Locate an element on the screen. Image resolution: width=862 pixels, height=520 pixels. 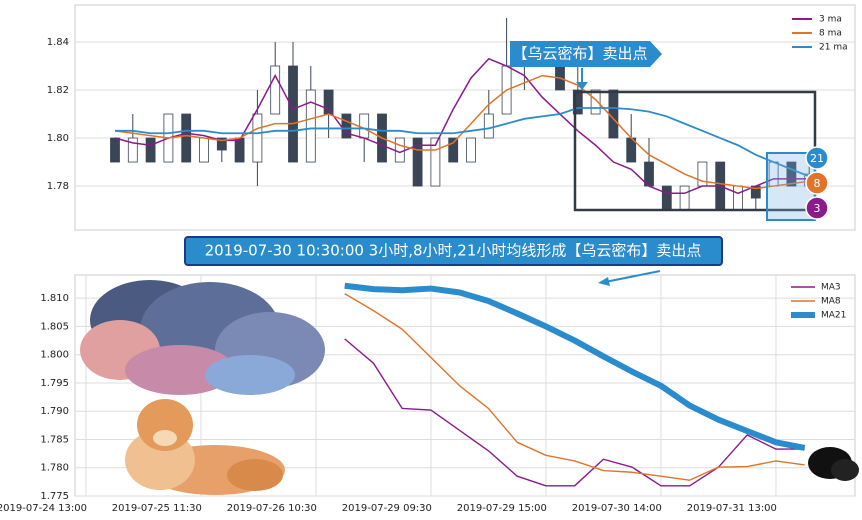
badge-label: 21 is located at coordinates (817, 158).